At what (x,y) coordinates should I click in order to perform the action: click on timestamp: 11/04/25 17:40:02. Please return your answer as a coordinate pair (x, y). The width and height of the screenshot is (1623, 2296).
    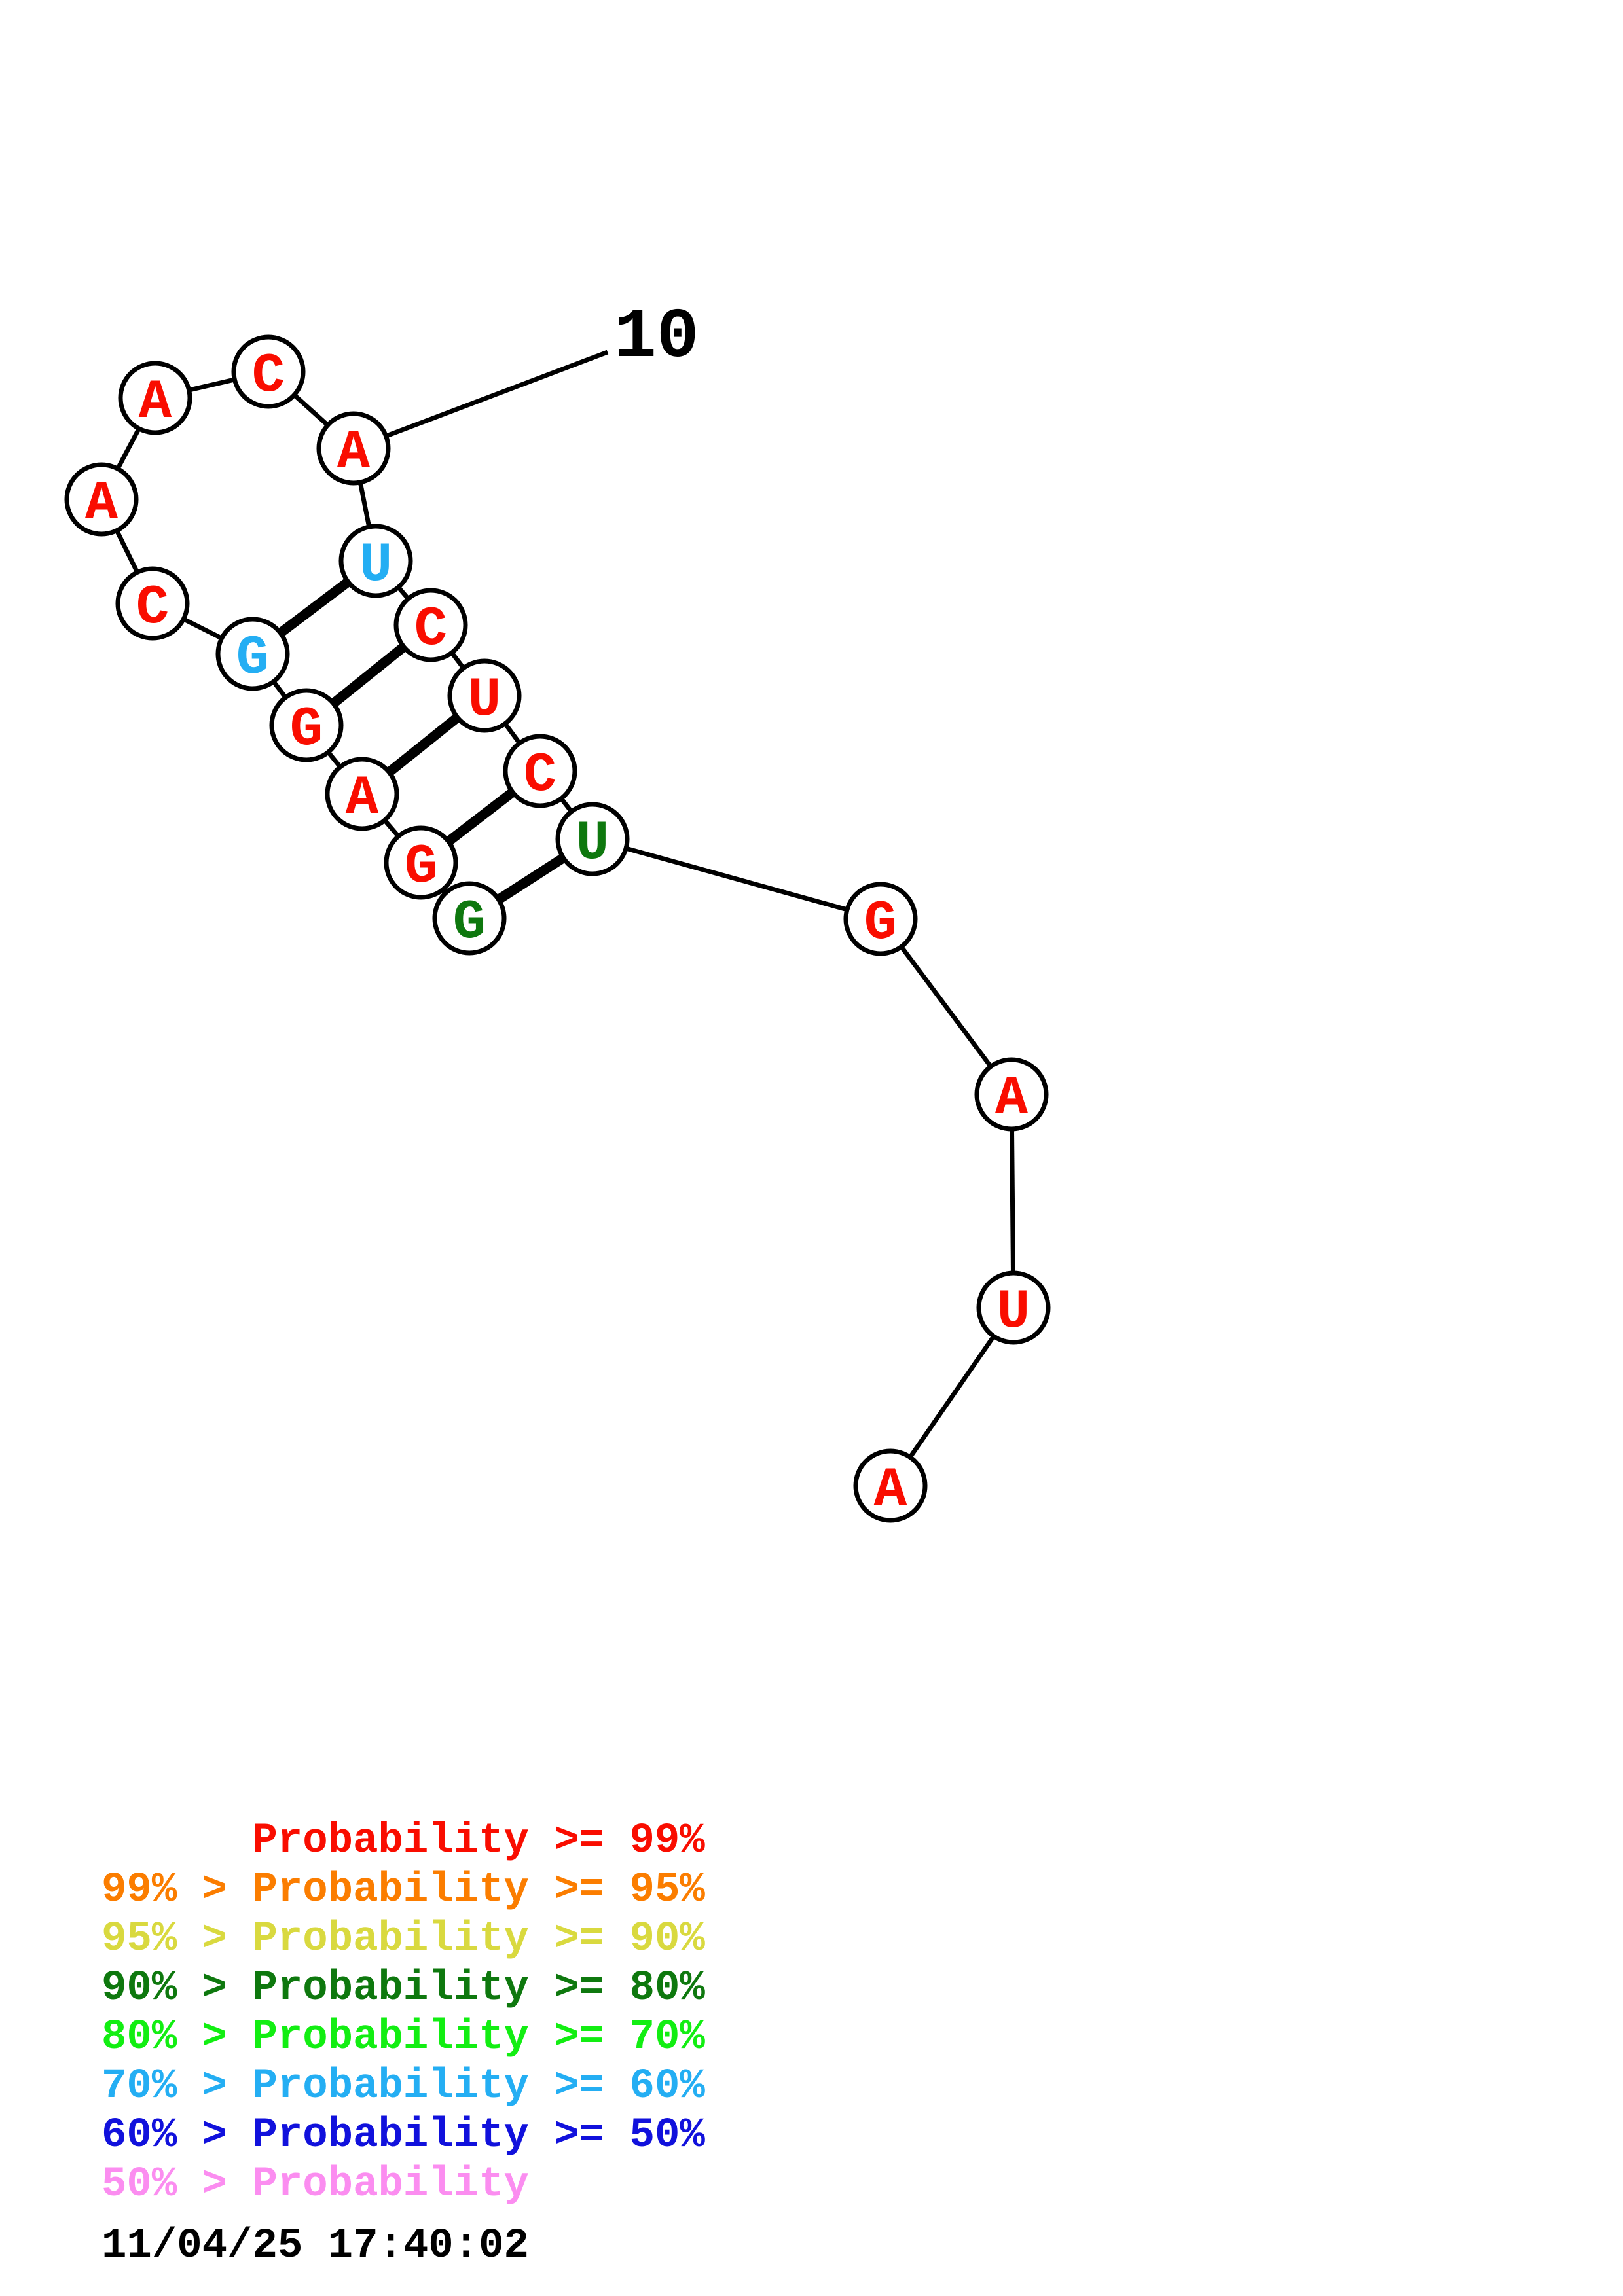
    Looking at the image, I should click on (315, 2246).